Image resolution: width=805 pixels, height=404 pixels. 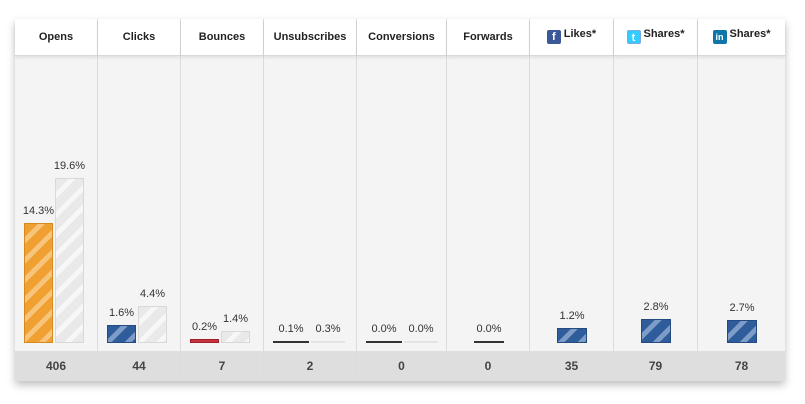 What do you see at coordinates (235, 319) in the screenshot?
I see `bar-percent-label: 1.4%` at bounding box center [235, 319].